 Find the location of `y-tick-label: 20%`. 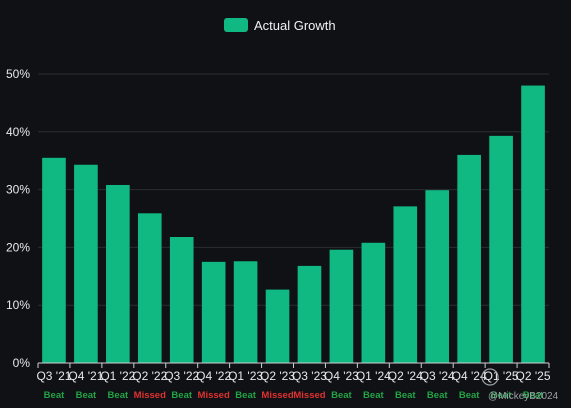

y-tick-label: 20% is located at coordinates (18, 247).